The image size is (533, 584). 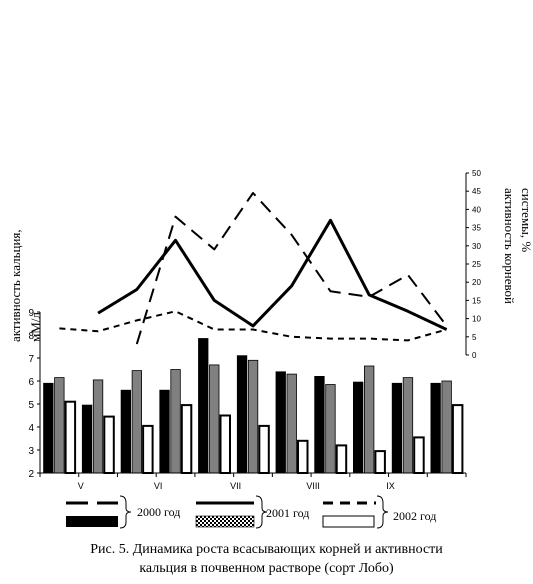 What do you see at coordinates (476, 264) in the screenshot?
I see `right-y-tick-label: 25` at bounding box center [476, 264].